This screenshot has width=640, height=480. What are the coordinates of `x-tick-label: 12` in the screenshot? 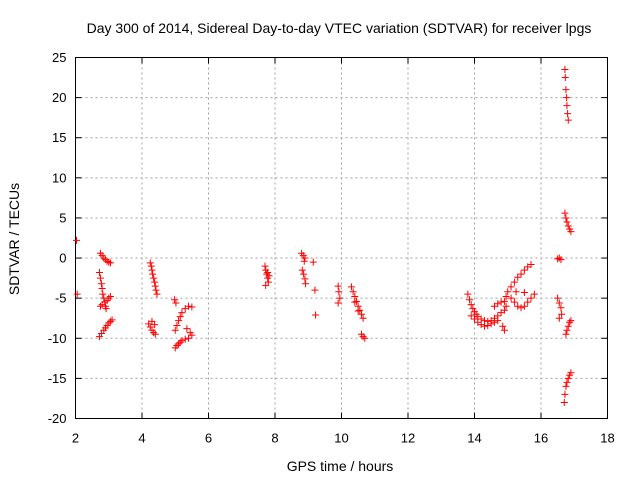 It's located at (408, 438).